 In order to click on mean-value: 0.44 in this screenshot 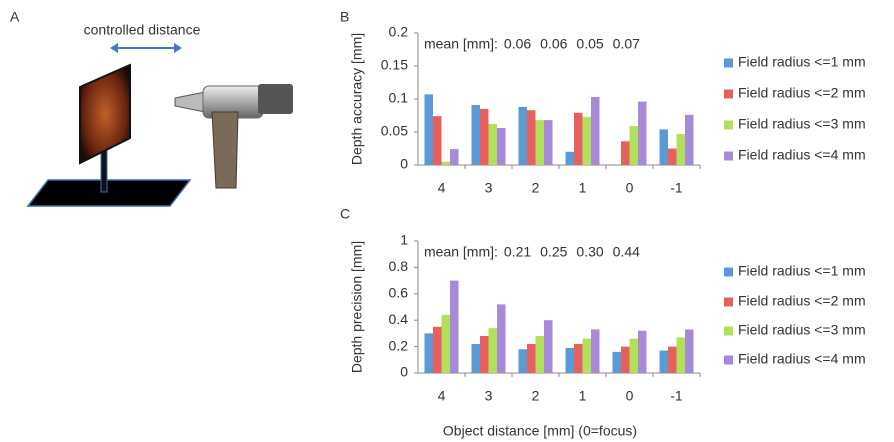, I will do `click(626, 252)`.